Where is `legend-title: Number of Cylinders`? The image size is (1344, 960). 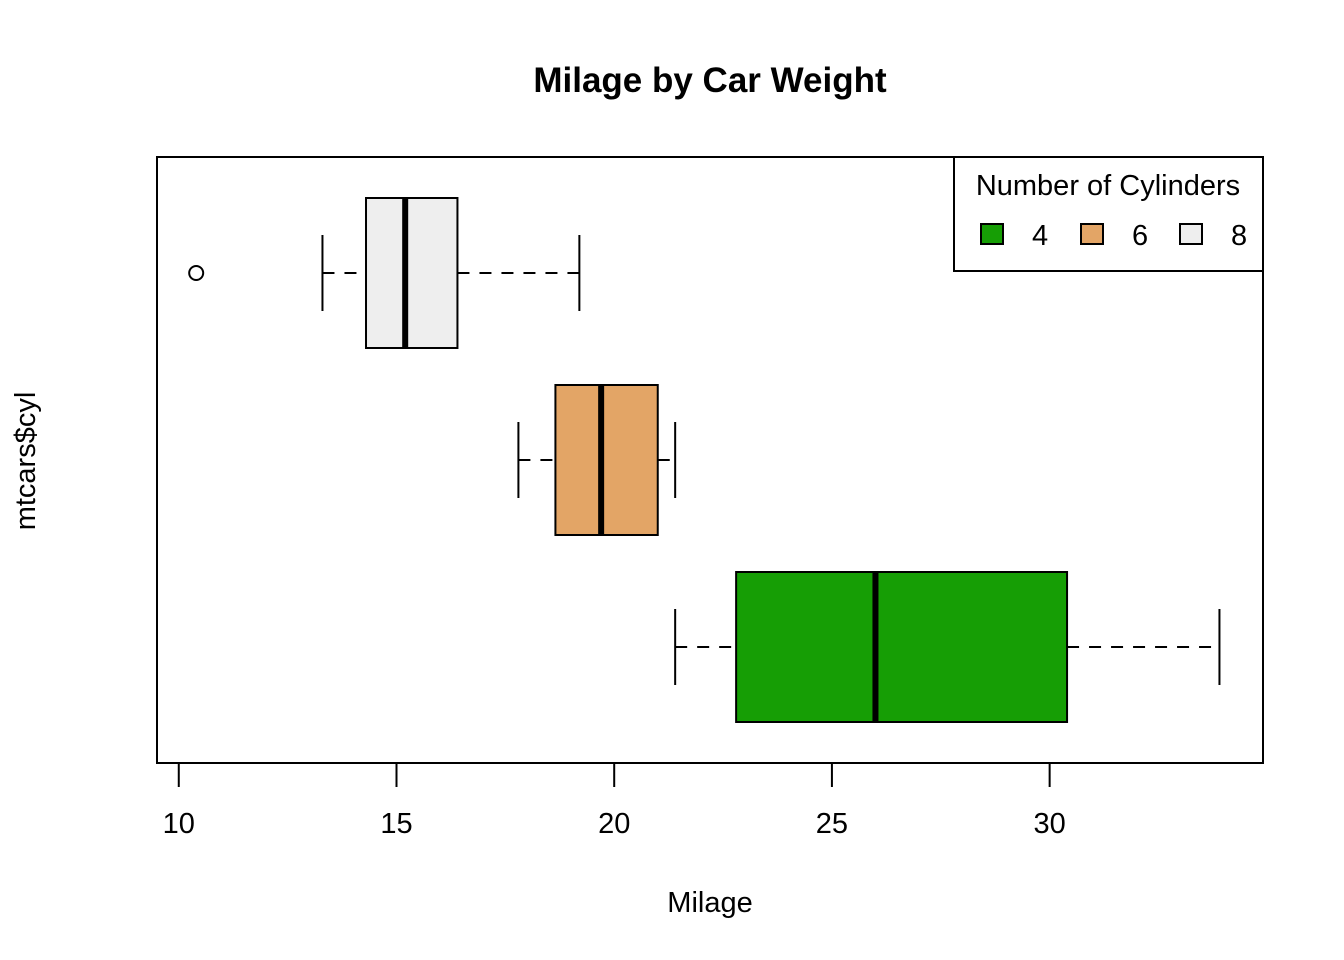 legend-title: Number of Cylinders is located at coordinates (1108, 186).